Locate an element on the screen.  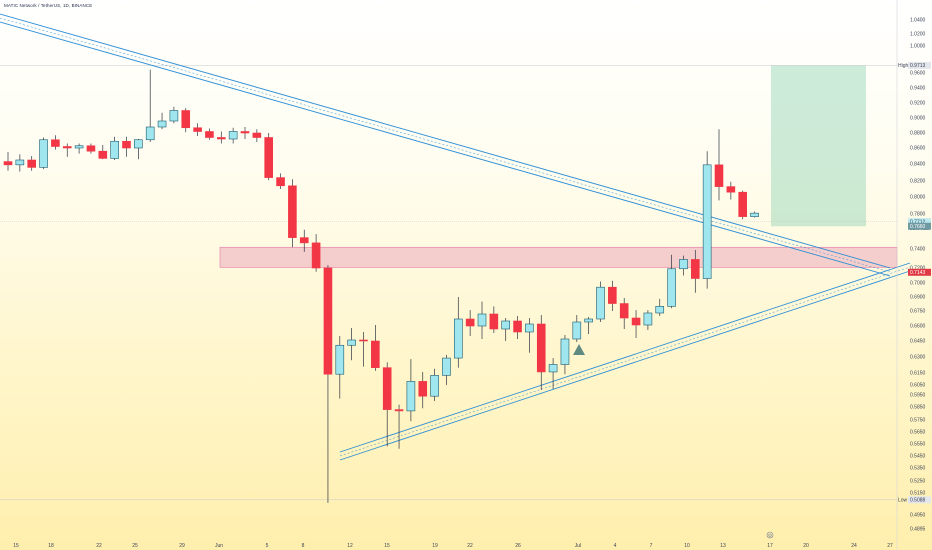
price-tick-label: 0.9200 is located at coordinates (918, 104).